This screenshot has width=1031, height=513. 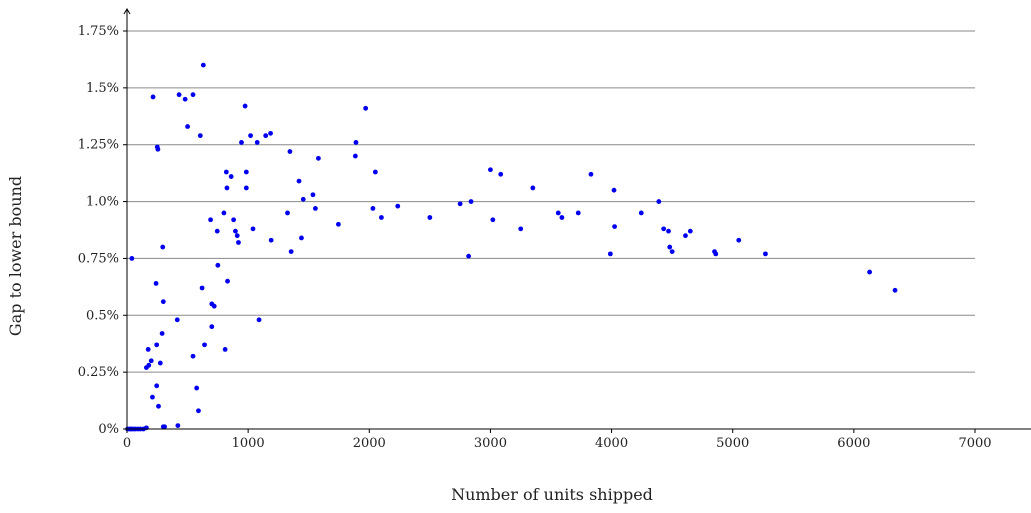 What do you see at coordinates (127, 11) in the screenshot?
I see `y-axis-arrowhead` at bounding box center [127, 11].